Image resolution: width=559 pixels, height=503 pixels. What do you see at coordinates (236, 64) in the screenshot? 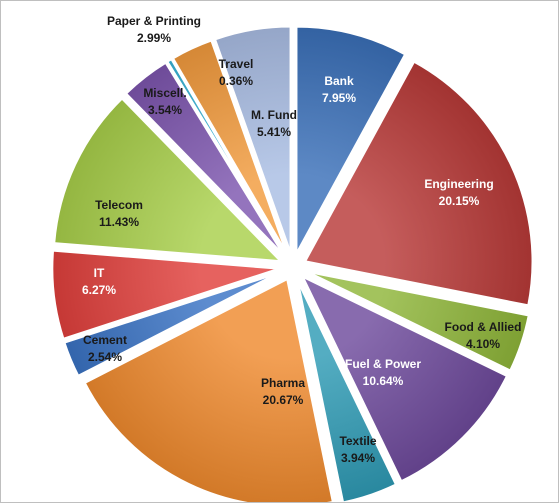
I see `slice-category-label: Travel` at bounding box center [236, 64].